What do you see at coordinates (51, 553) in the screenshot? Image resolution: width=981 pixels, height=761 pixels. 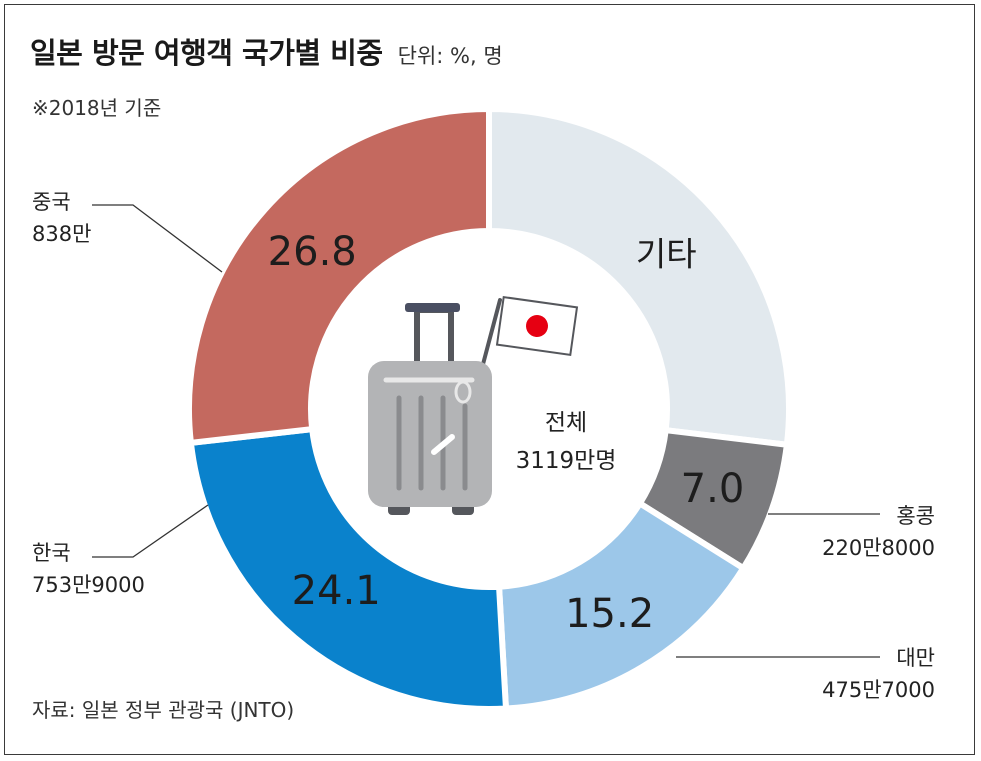 I see `callout-korea-name: 한국` at bounding box center [51, 553].